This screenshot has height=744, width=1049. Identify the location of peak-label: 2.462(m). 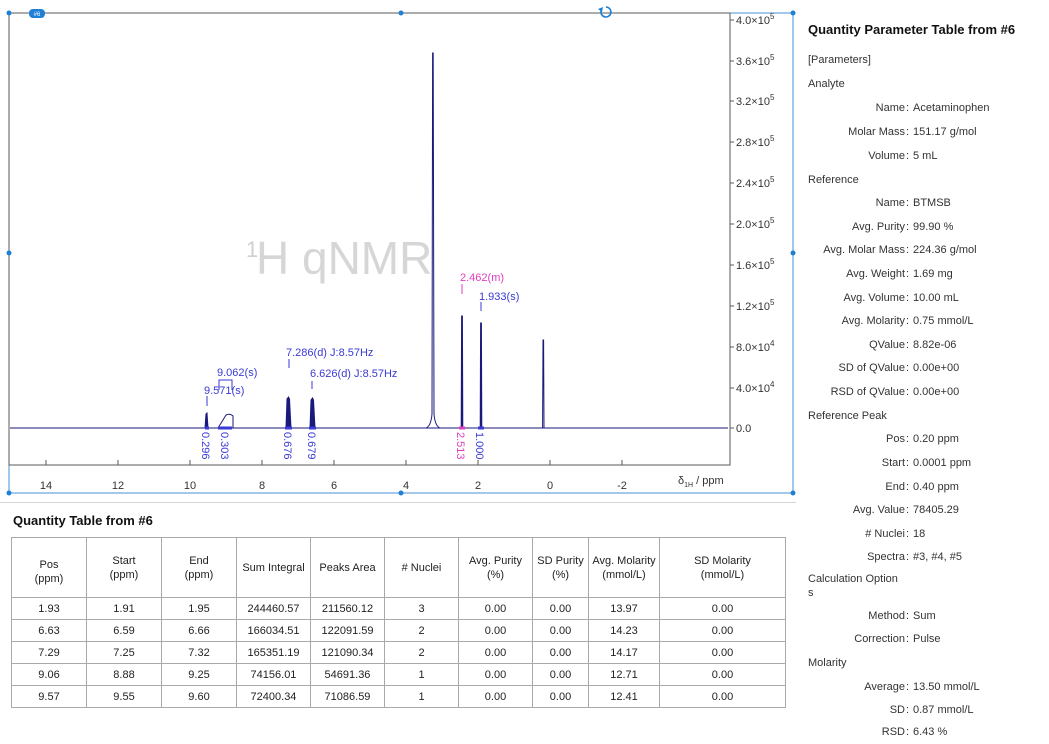
(482, 278).